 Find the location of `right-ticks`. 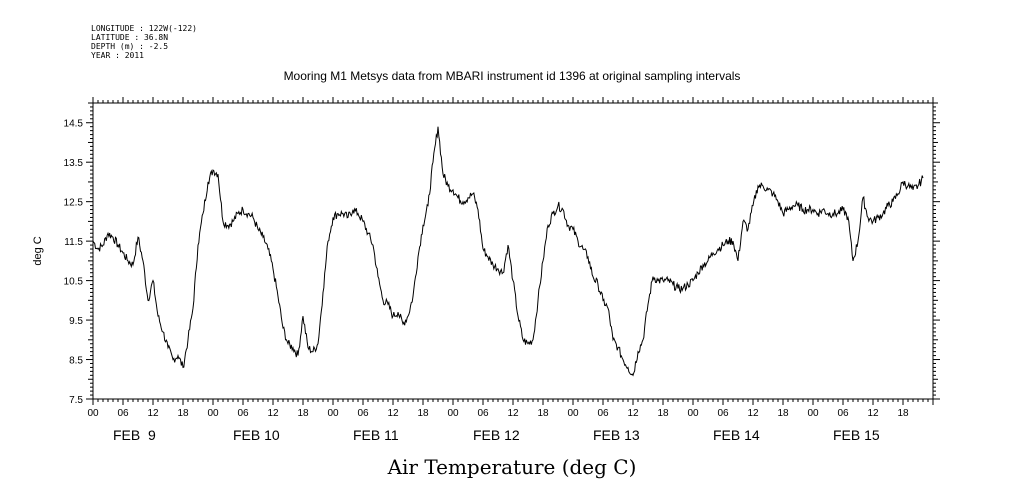

right-ticks is located at coordinates (936, 251).